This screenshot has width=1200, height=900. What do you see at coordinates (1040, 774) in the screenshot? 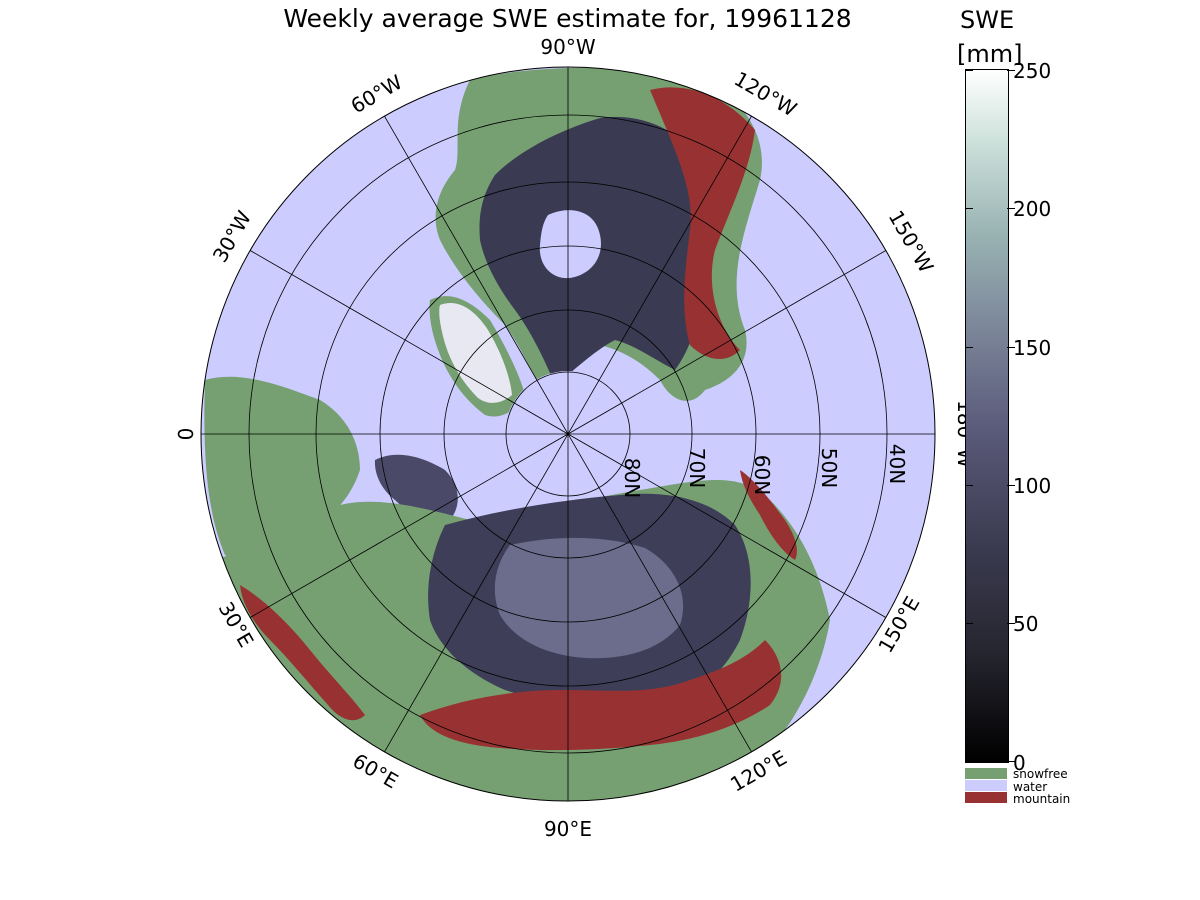
I see `legend-label-snowfree: snowfree` at bounding box center [1040, 774].